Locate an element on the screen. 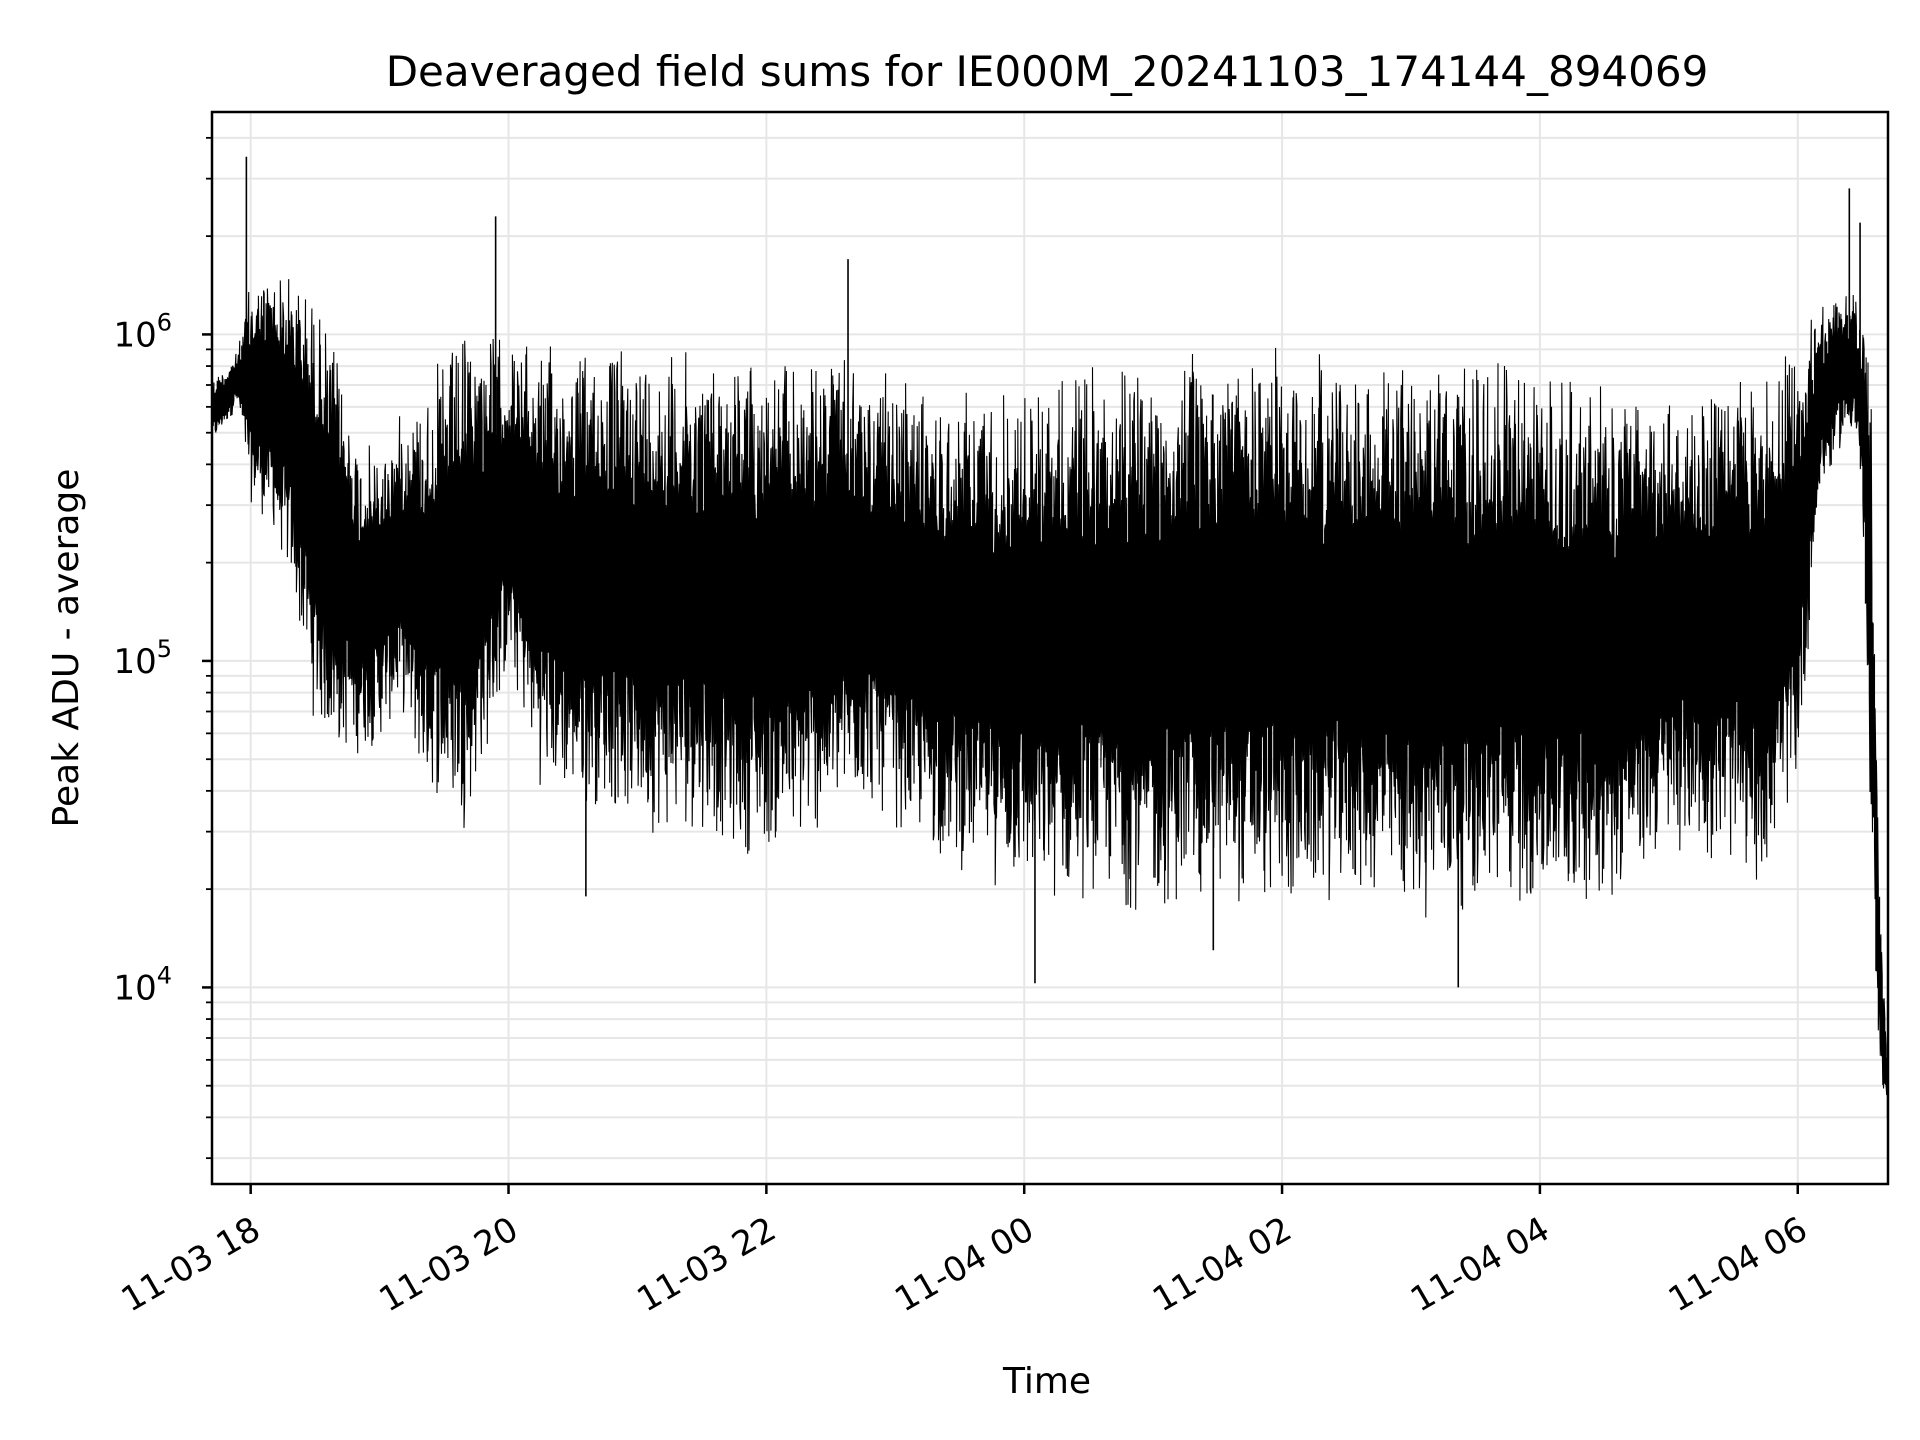 Image resolution: width=1920 pixels, height=1440 pixels. y-axis-label: Peak ADU - average is located at coordinates (66, 648).